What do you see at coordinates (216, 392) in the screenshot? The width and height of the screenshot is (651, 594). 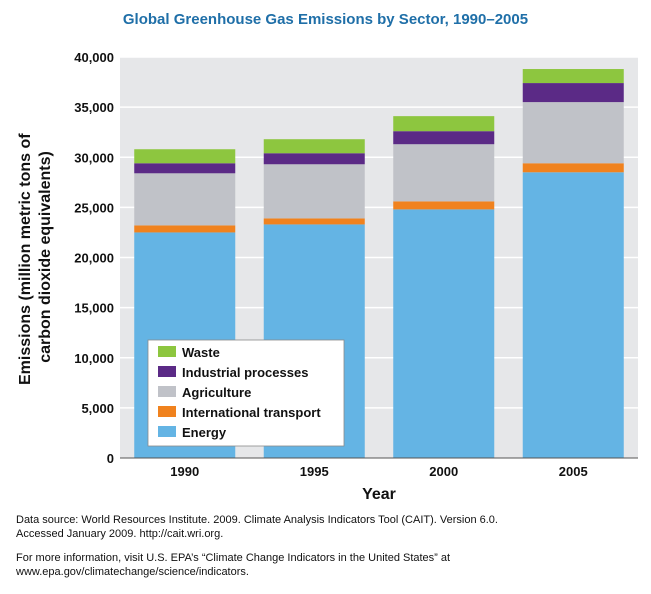 I see `legend-label: Agriculture` at bounding box center [216, 392].